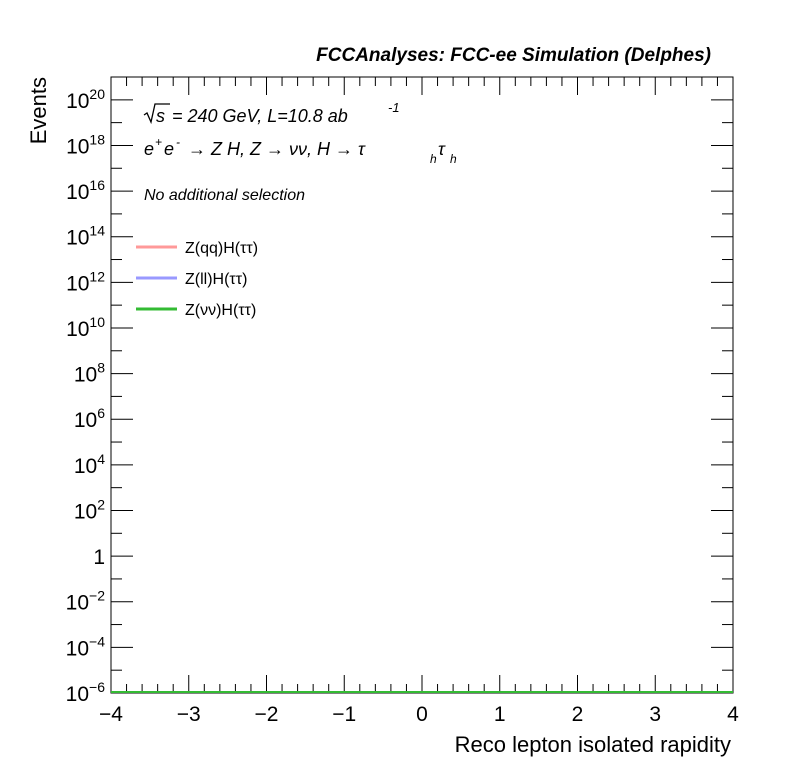  I want to click on x-tick-label: 0, so click(422, 714).